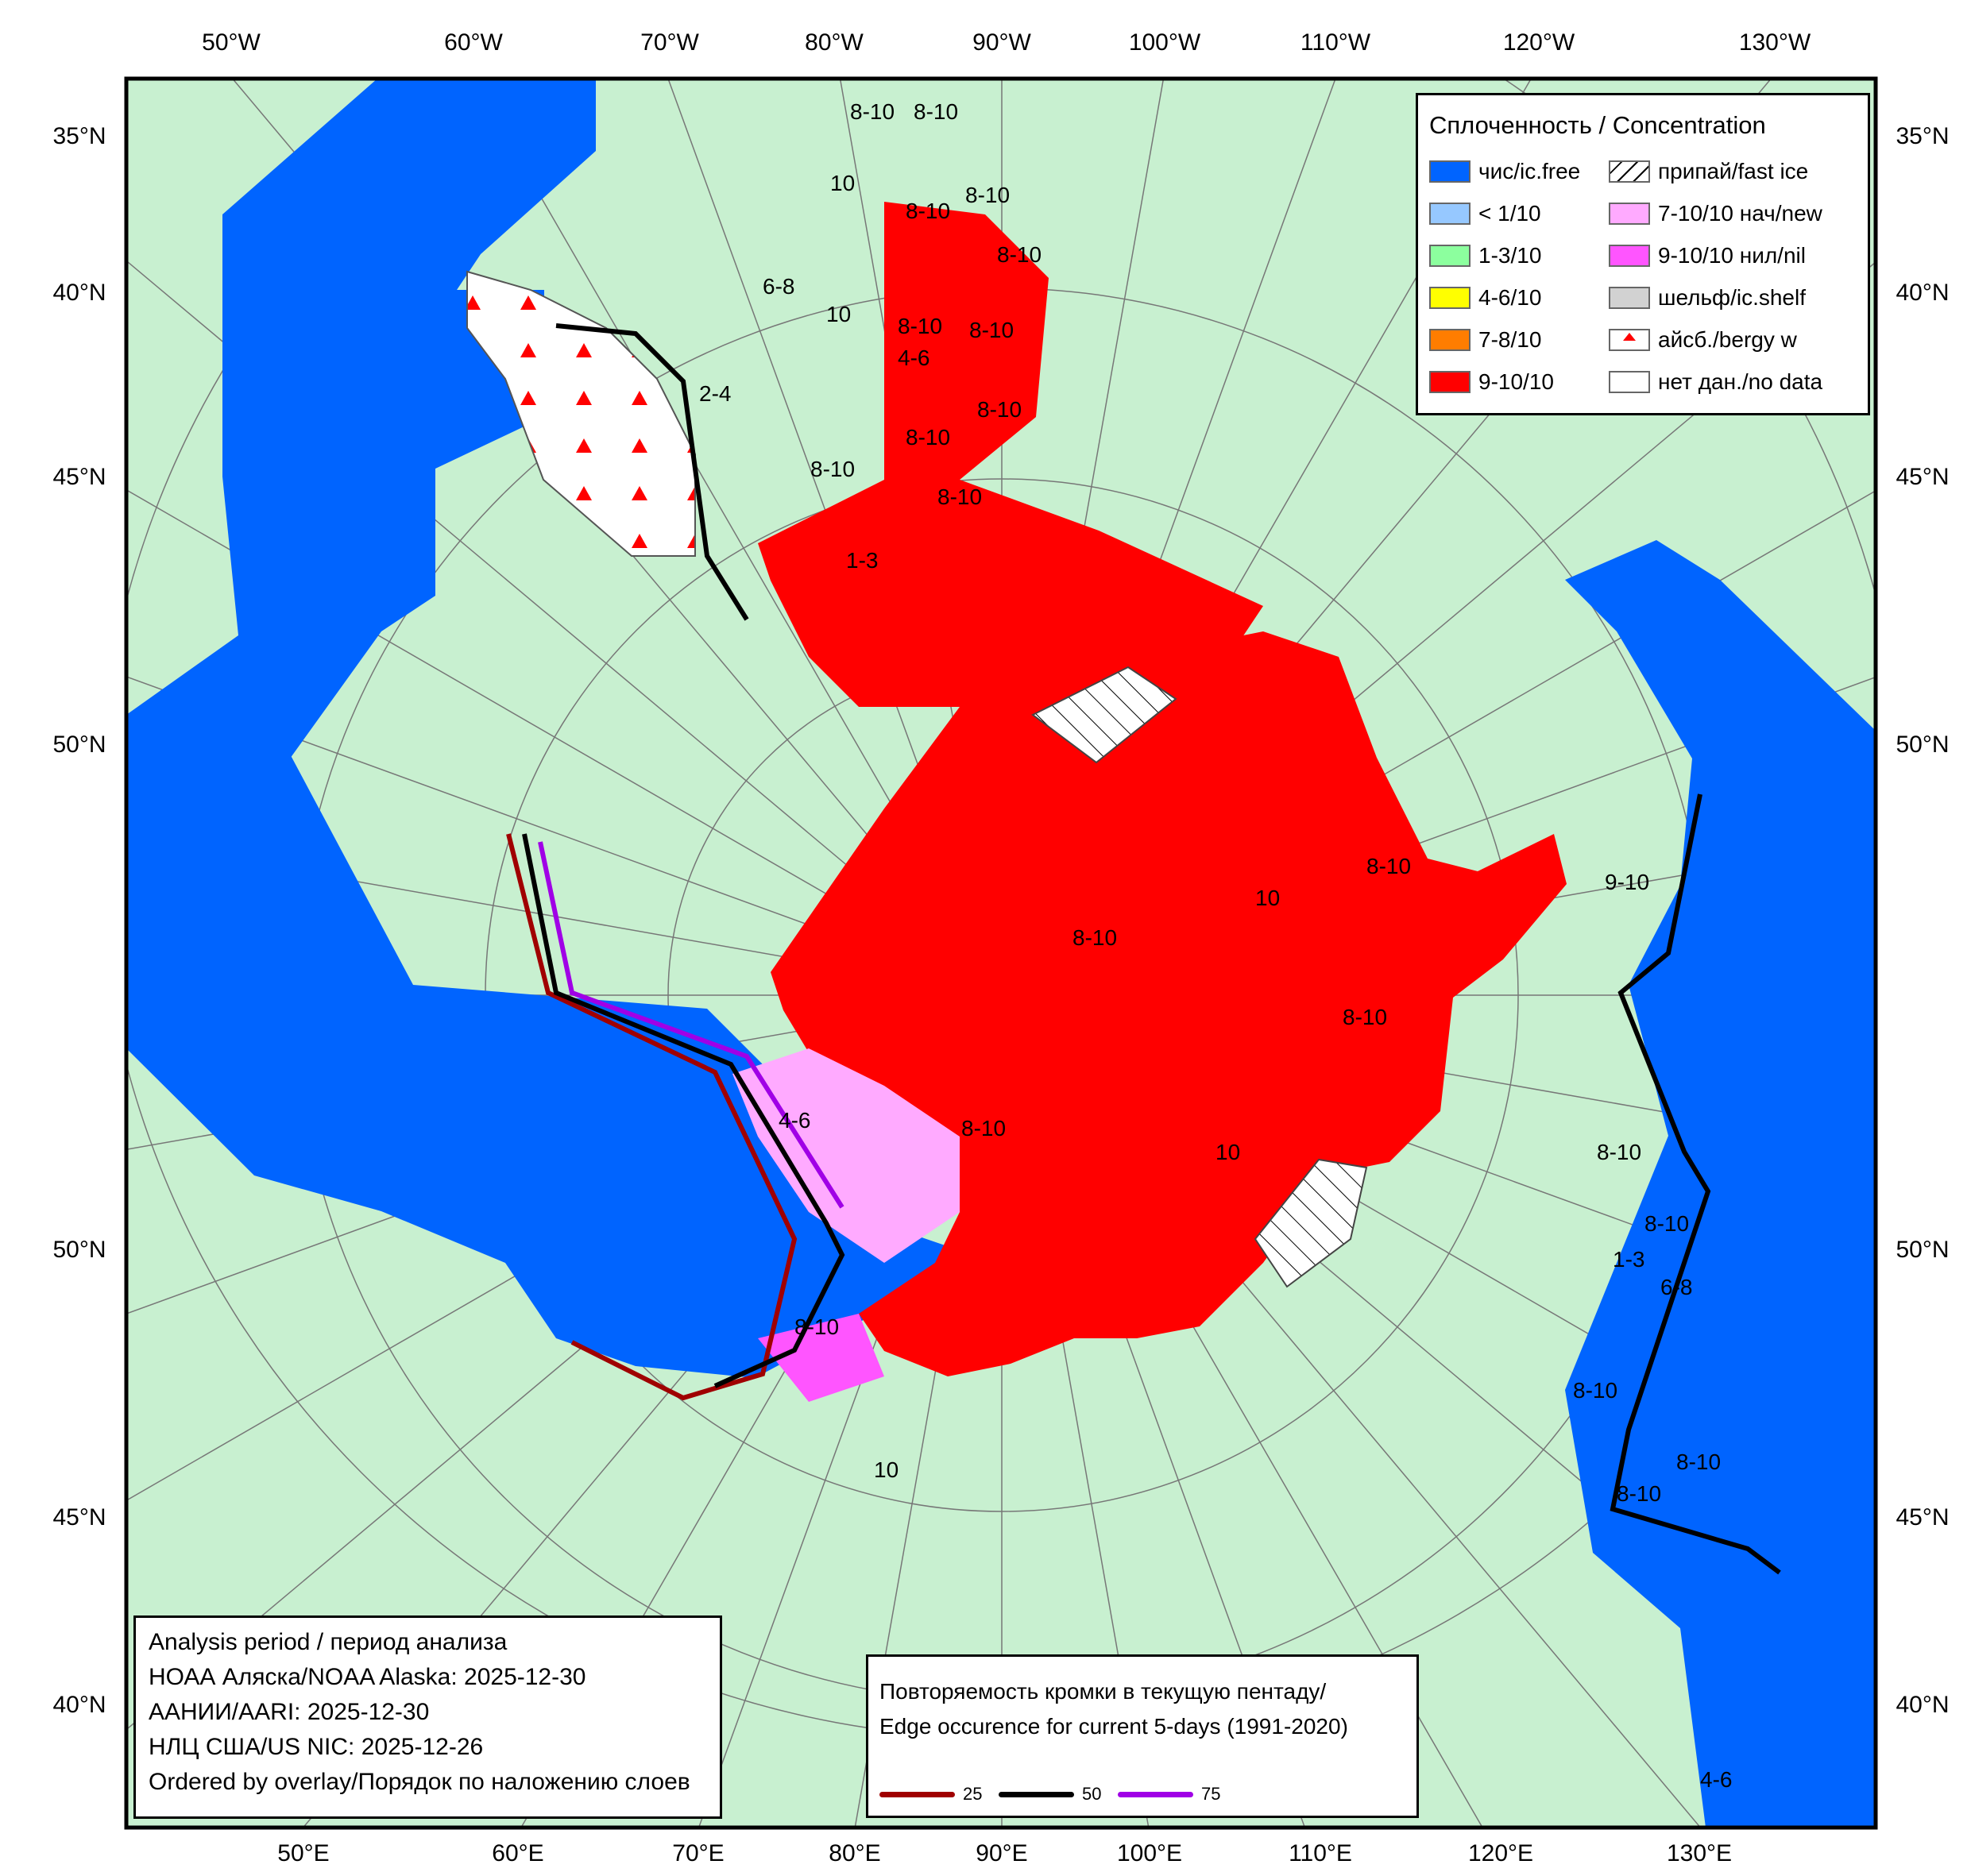 The image size is (1971, 1876). What do you see at coordinates (1165, 42) in the screenshot?
I see `top-longitude-tick: 100°W` at bounding box center [1165, 42].